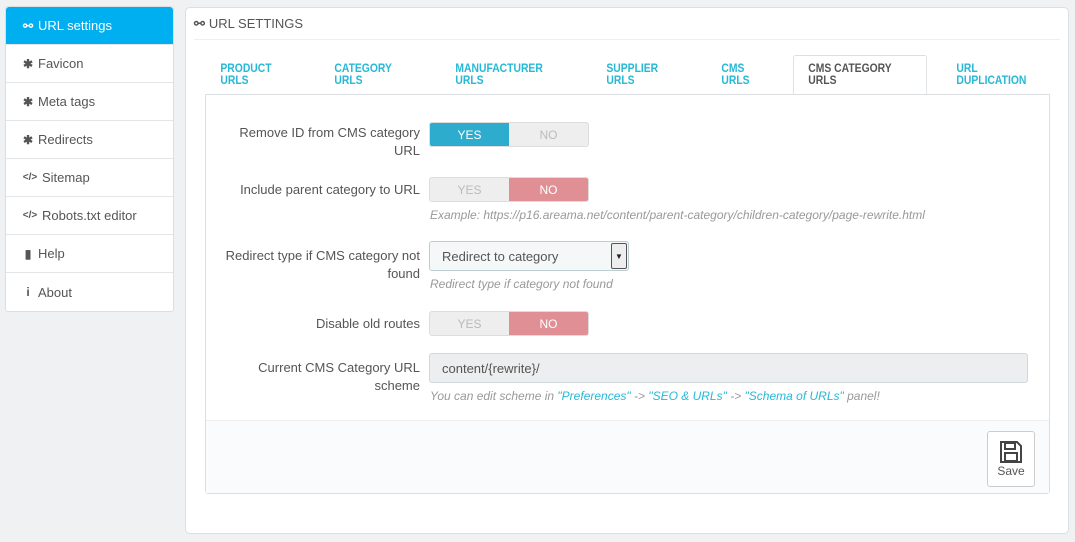 This screenshot has width=1075, height=542. What do you see at coordinates (67, 101) in the screenshot?
I see `sidebar-item-label: Meta tags` at bounding box center [67, 101].